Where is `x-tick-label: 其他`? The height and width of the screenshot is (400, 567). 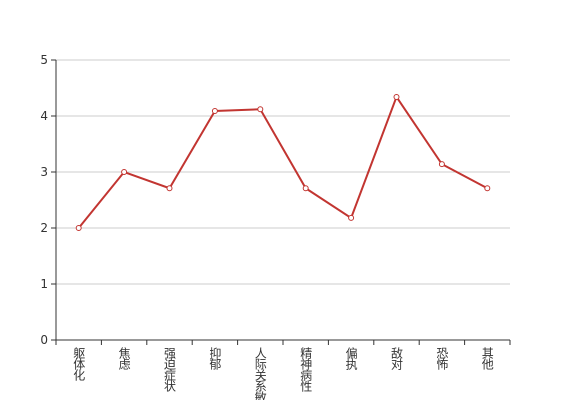
x-tick-label: 其他 is located at coordinates (487, 358).